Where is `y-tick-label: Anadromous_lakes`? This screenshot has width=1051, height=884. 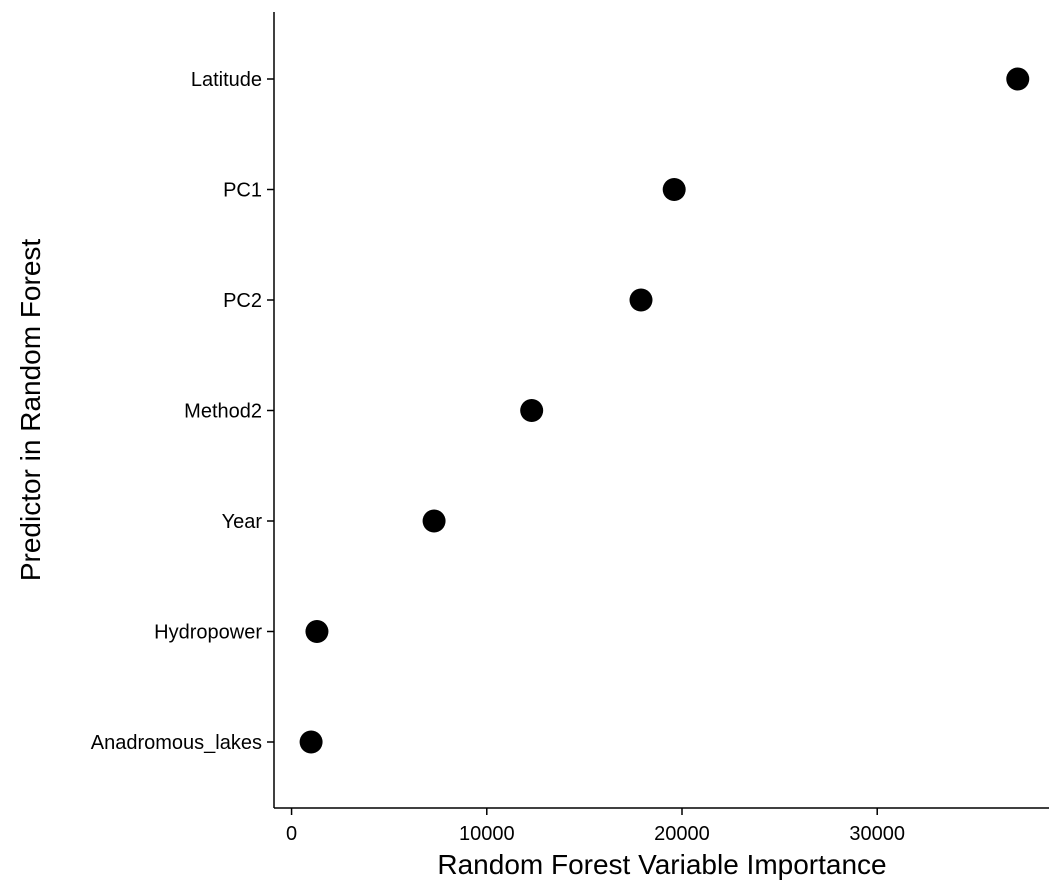
y-tick-label: Anadromous_lakes is located at coordinates (176, 743).